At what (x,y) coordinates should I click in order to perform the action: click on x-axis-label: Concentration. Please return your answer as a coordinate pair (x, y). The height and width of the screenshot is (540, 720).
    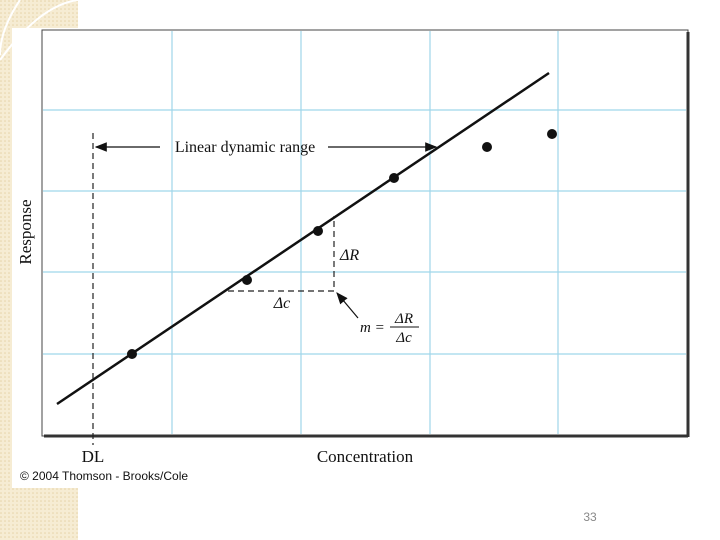
    Looking at the image, I should click on (365, 456).